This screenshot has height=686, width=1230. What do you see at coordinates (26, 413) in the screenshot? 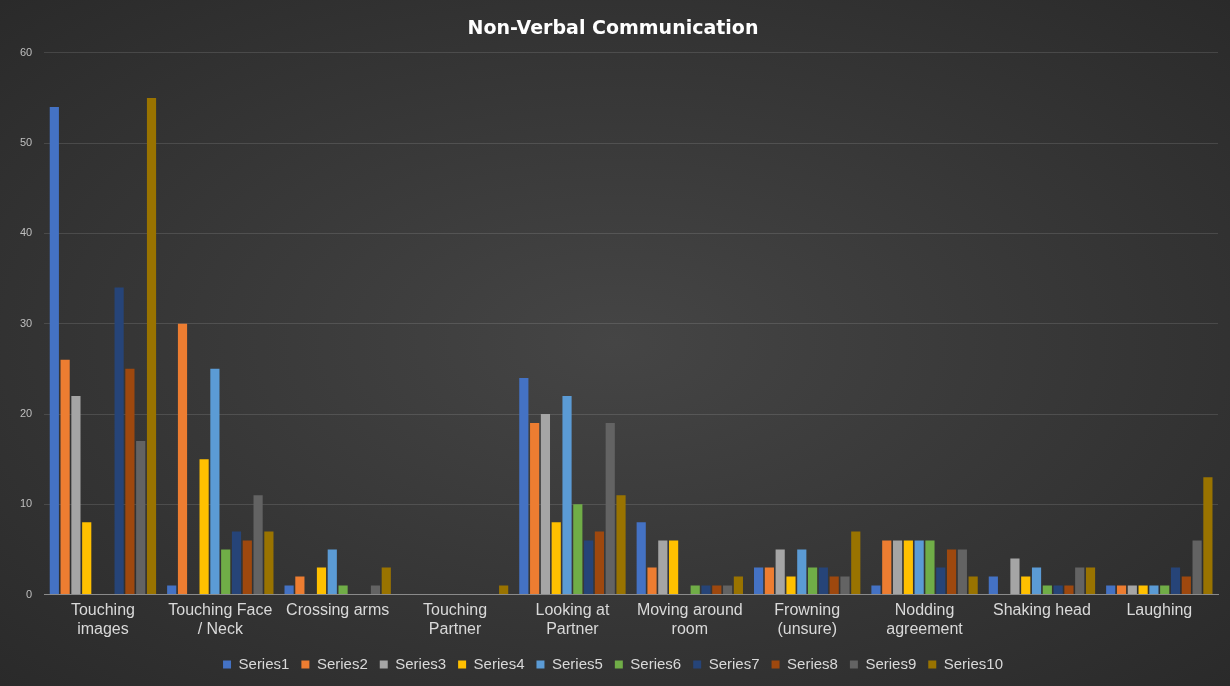
I see `y-tick-label: 20` at bounding box center [26, 413].